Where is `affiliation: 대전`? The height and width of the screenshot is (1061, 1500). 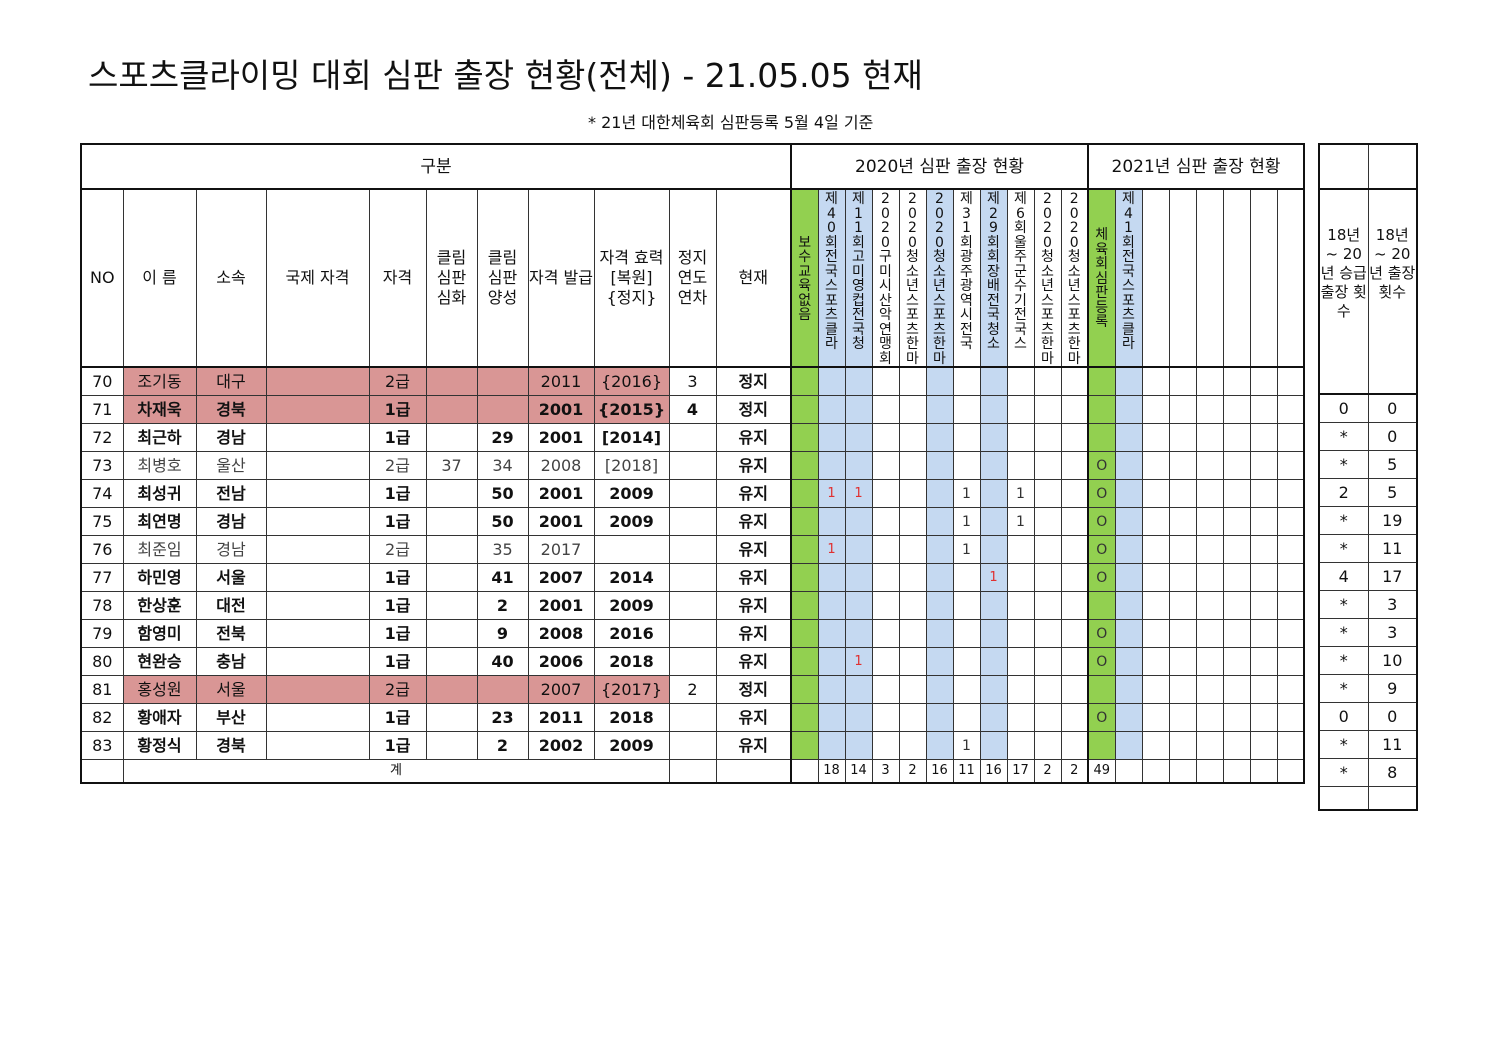 affiliation: 대전 is located at coordinates (231, 605).